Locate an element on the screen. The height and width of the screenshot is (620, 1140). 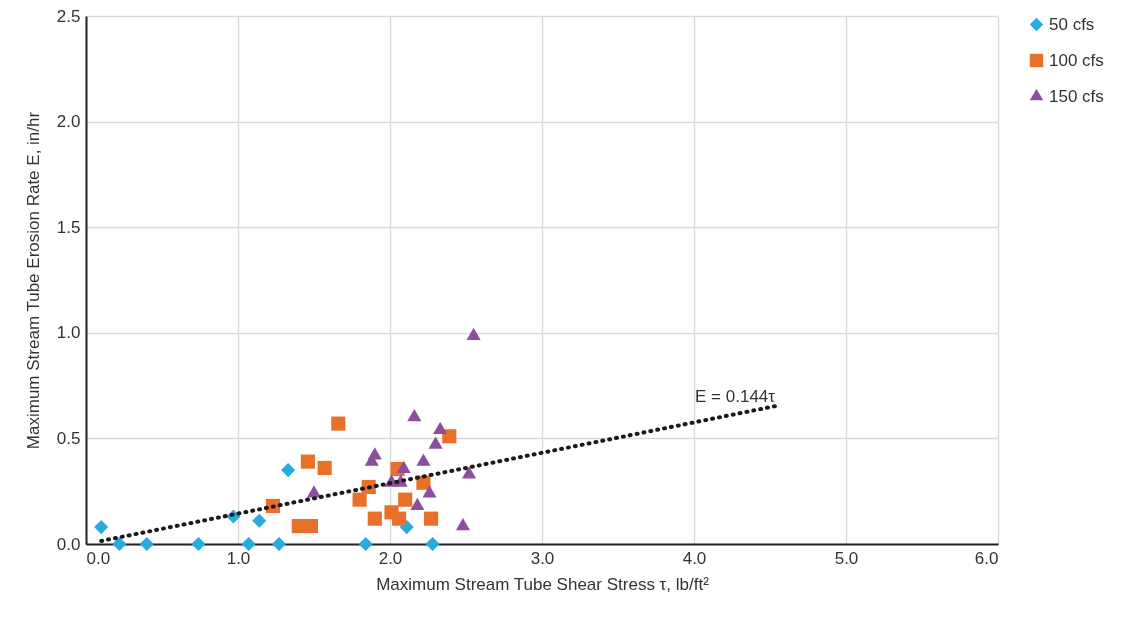
legend-label: 150 cfs is located at coordinates (1076, 96).